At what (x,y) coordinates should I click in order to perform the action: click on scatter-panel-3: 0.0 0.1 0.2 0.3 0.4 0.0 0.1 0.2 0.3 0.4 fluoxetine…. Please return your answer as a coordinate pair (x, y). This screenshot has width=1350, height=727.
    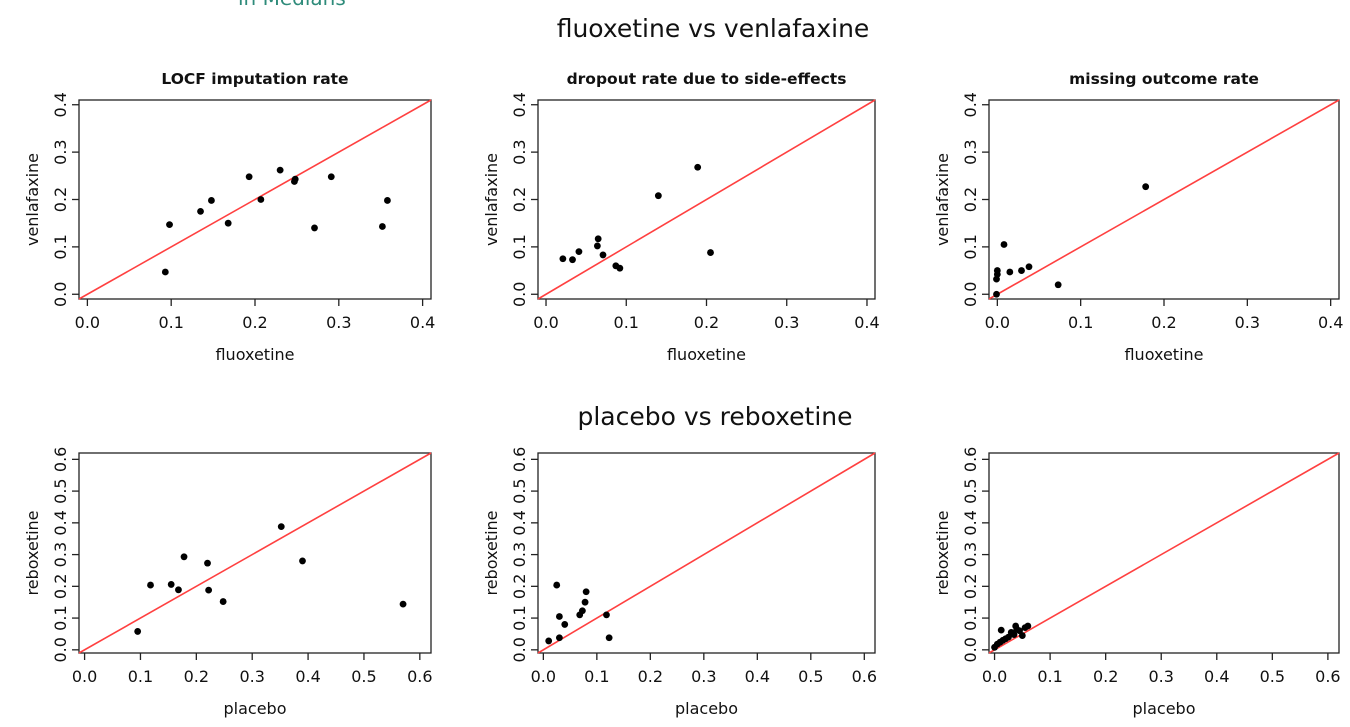
    Looking at the image, I should click on (1138, 217).